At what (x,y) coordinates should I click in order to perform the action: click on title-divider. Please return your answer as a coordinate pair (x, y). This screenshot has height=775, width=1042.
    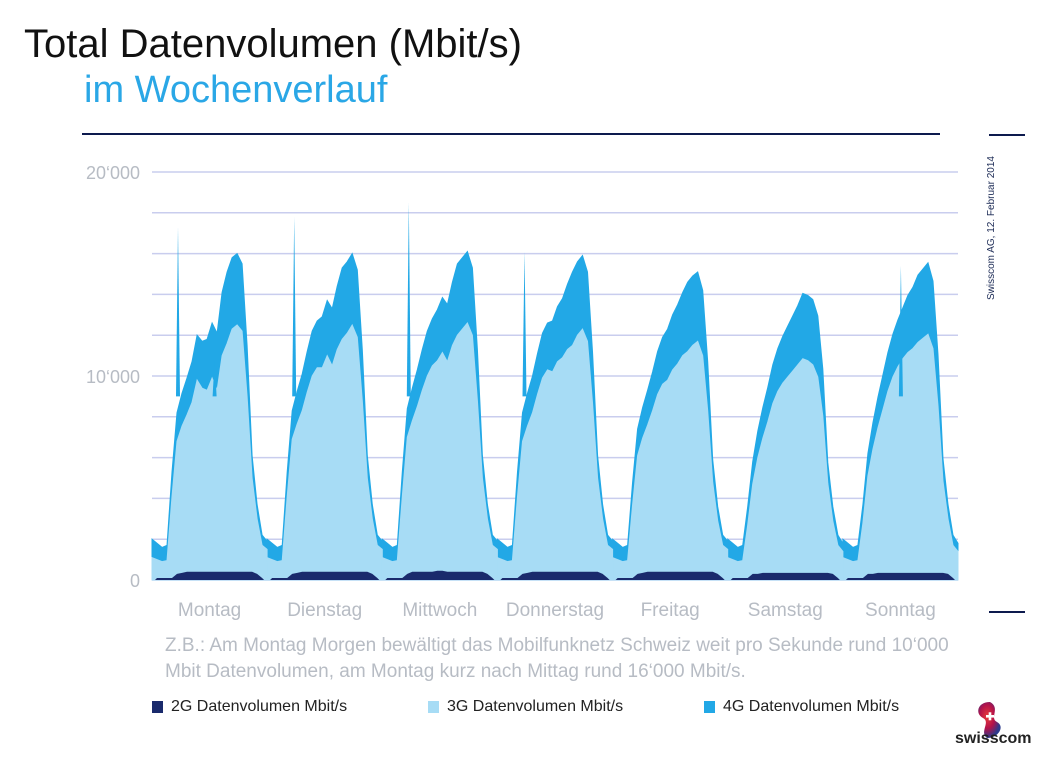
    Looking at the image, I should click on (511, 134).